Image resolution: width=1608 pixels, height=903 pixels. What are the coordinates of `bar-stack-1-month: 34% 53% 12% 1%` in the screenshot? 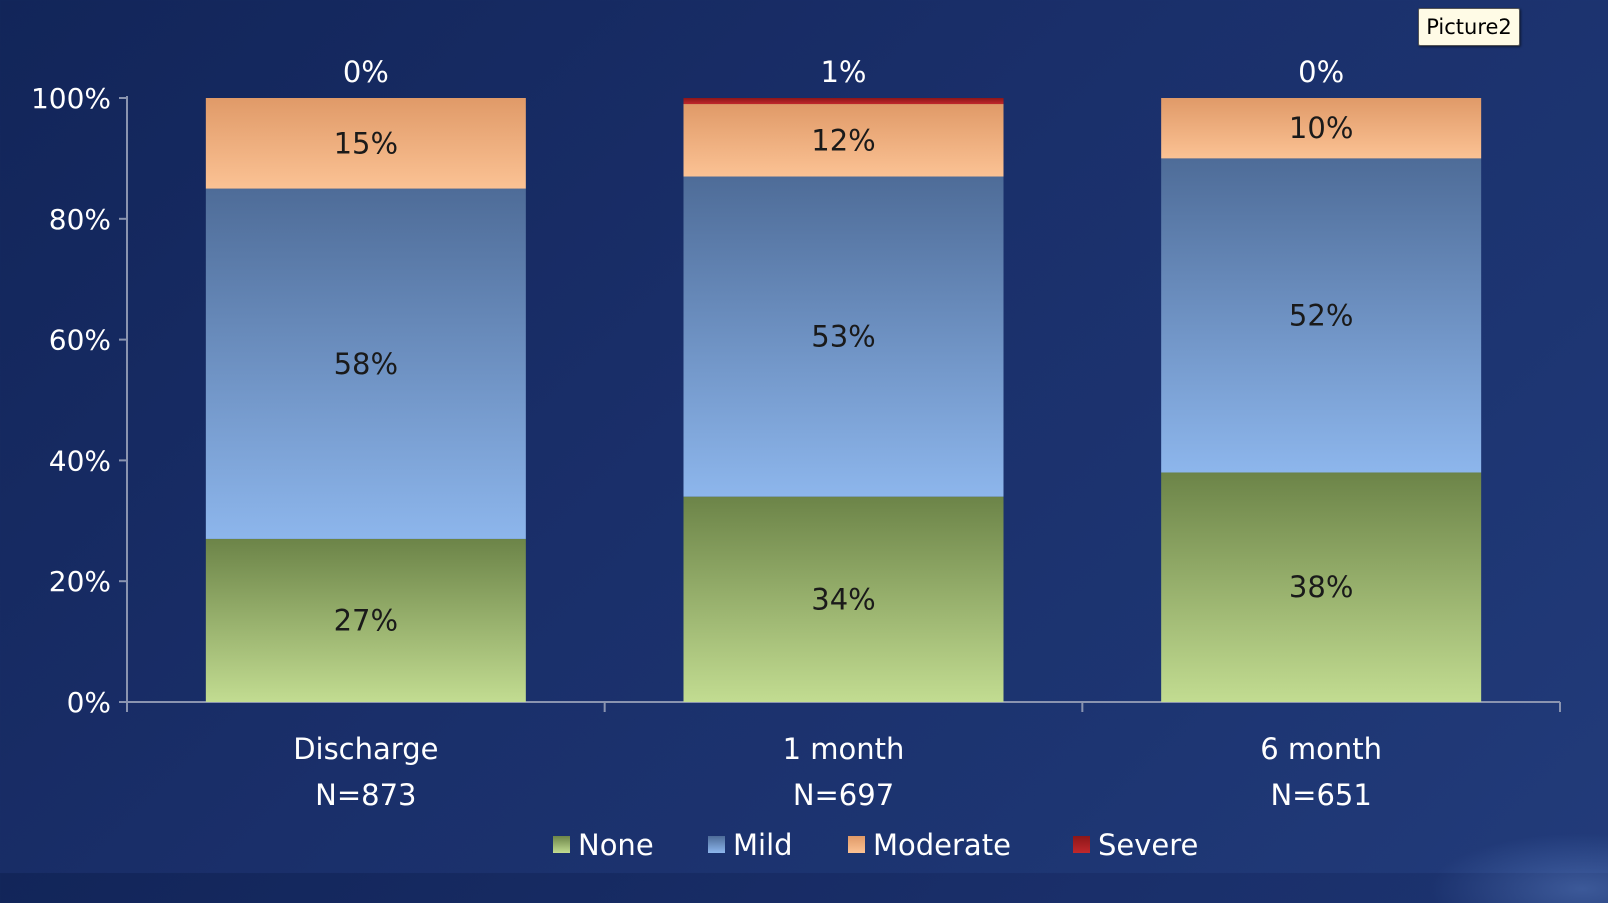 It's located at (843, 378).